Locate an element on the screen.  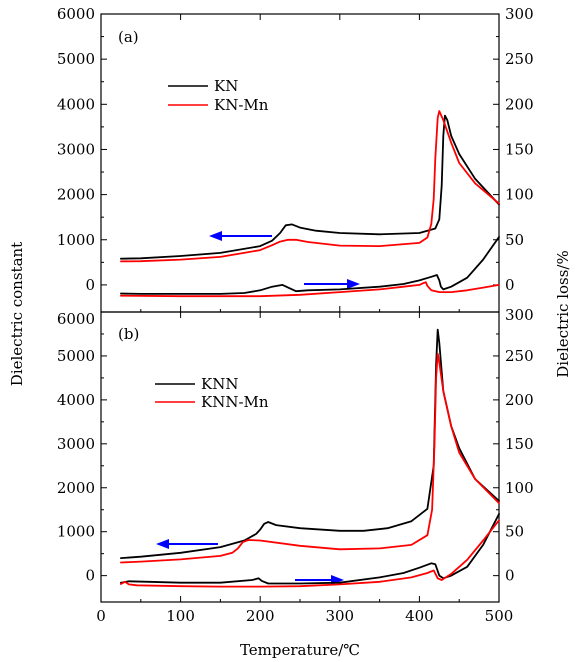
panel-b-label: (b) is located at coordinates (128, 334).